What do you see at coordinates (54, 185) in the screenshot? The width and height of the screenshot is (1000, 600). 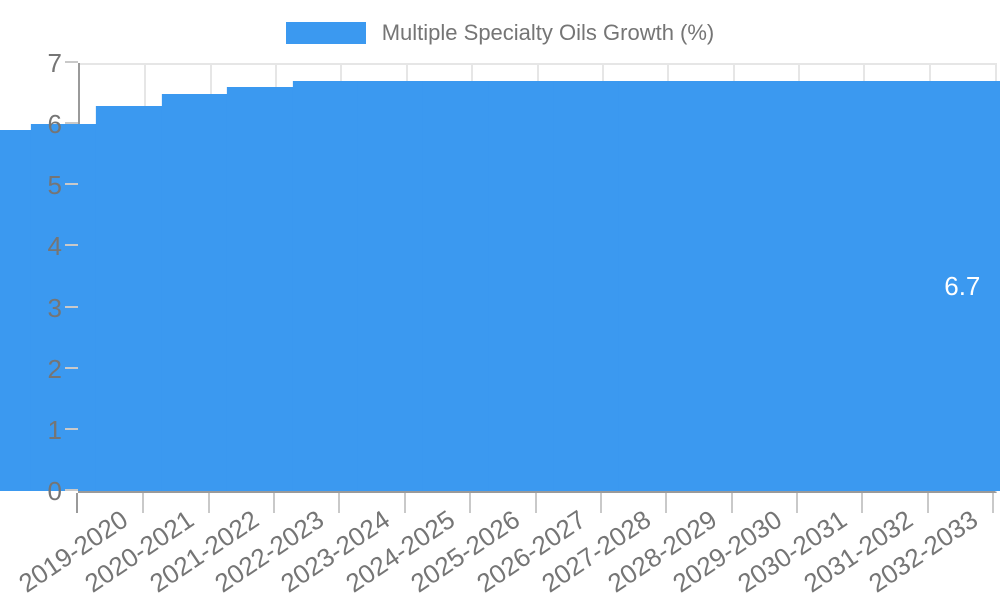 I see `y-axis-tick-label: 5` at bounding box center [54, 185].